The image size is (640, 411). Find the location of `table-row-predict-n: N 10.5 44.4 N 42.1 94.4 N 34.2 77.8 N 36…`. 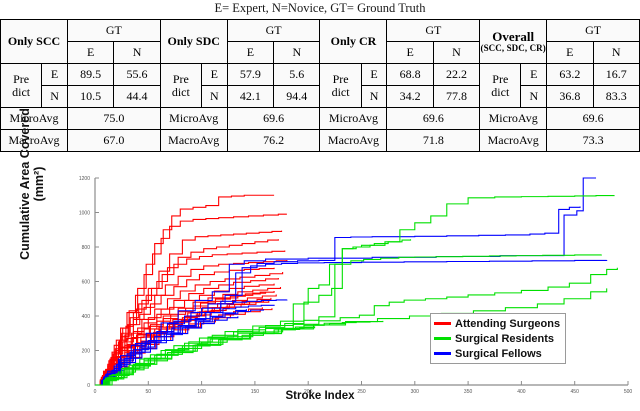

table-row-predict-n: N 10.5 44.4 N 42.1 94.4 N 34.2 77.8 N 36… is located at coordinates (320, 96).